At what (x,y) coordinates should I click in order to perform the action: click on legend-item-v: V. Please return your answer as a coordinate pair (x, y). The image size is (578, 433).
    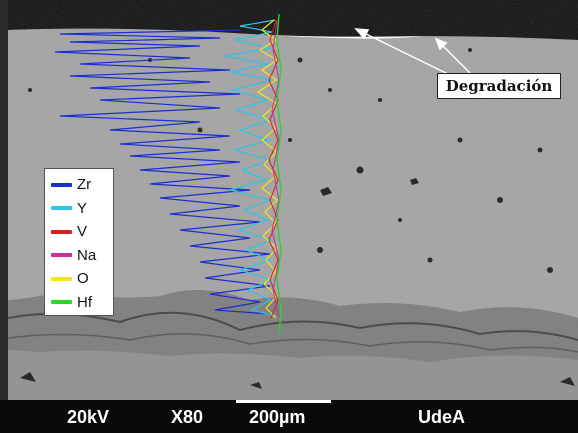
    Looking at the image, I should click on (82, 232).